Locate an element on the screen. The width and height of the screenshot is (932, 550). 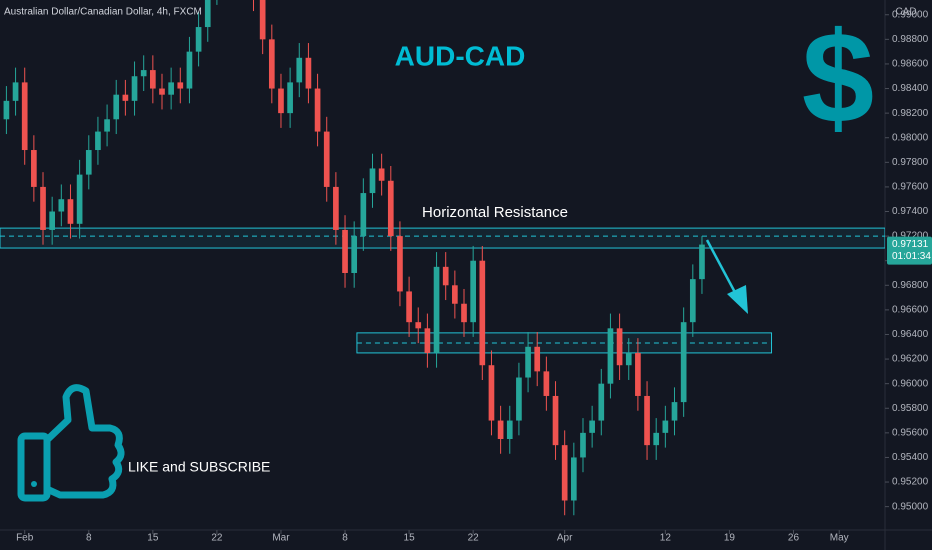
y-tick-label: 0.97800 is located at coordinates (910, 162).